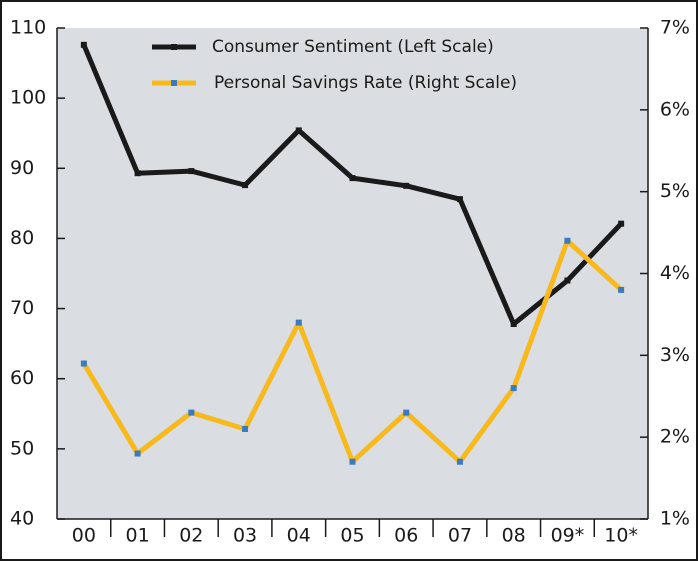 The width and height of the screenshot is (698, 561). What do you see at coordinates (675, 109) in the screenshot?
I see `y2-tick-label: 6%` at bounding box center [675, 109].